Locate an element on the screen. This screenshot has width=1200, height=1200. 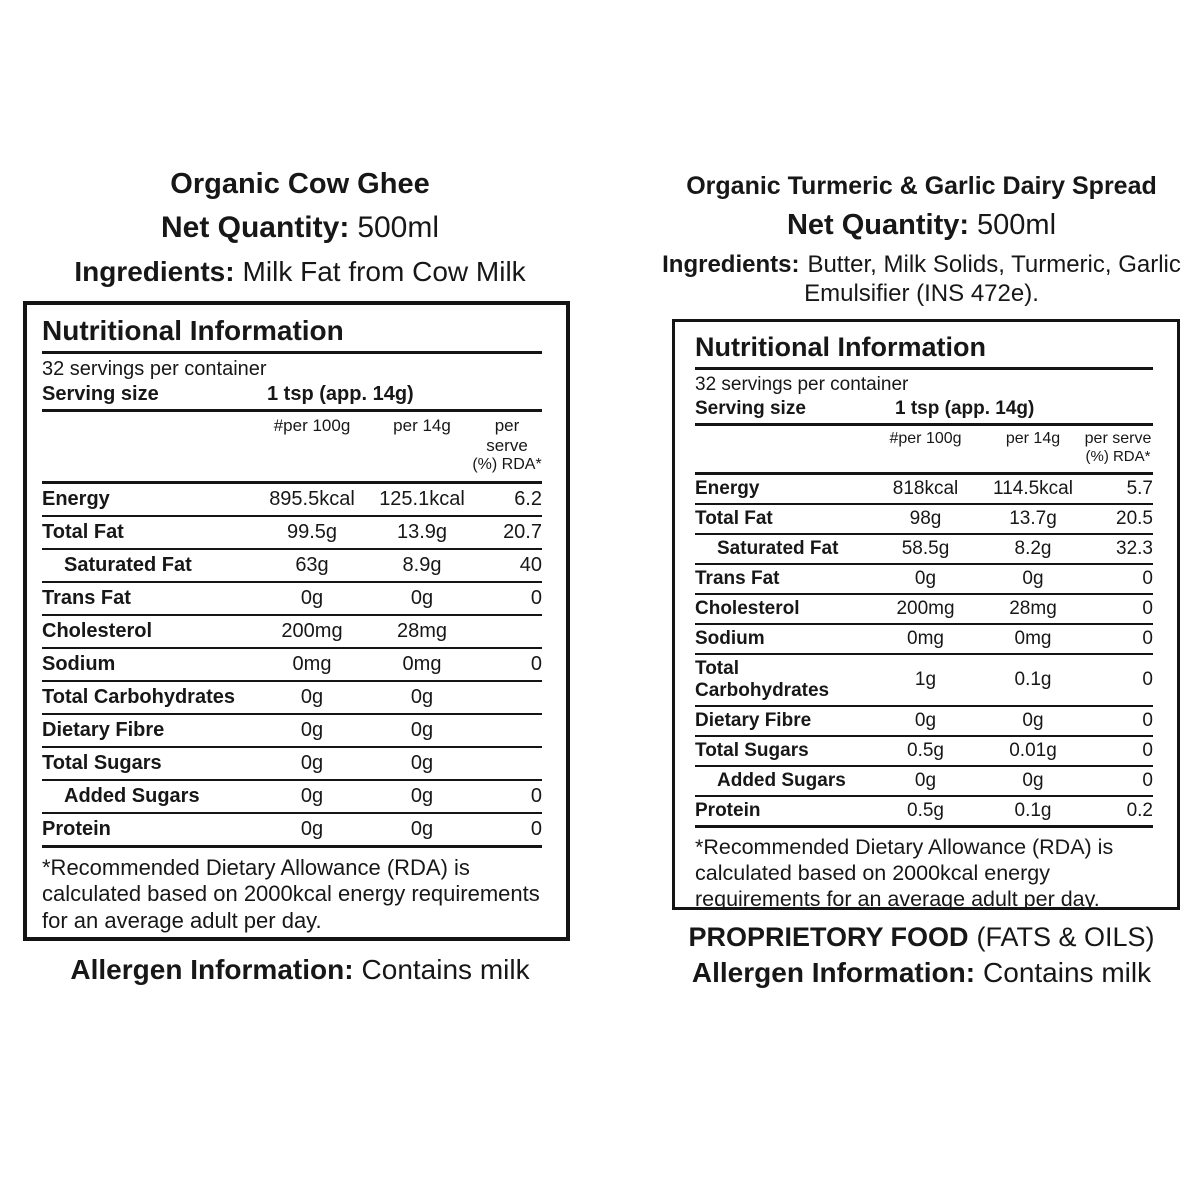
nutrition-row: Cholesterol 200mg 28mg is located at coordinates (292, 632).